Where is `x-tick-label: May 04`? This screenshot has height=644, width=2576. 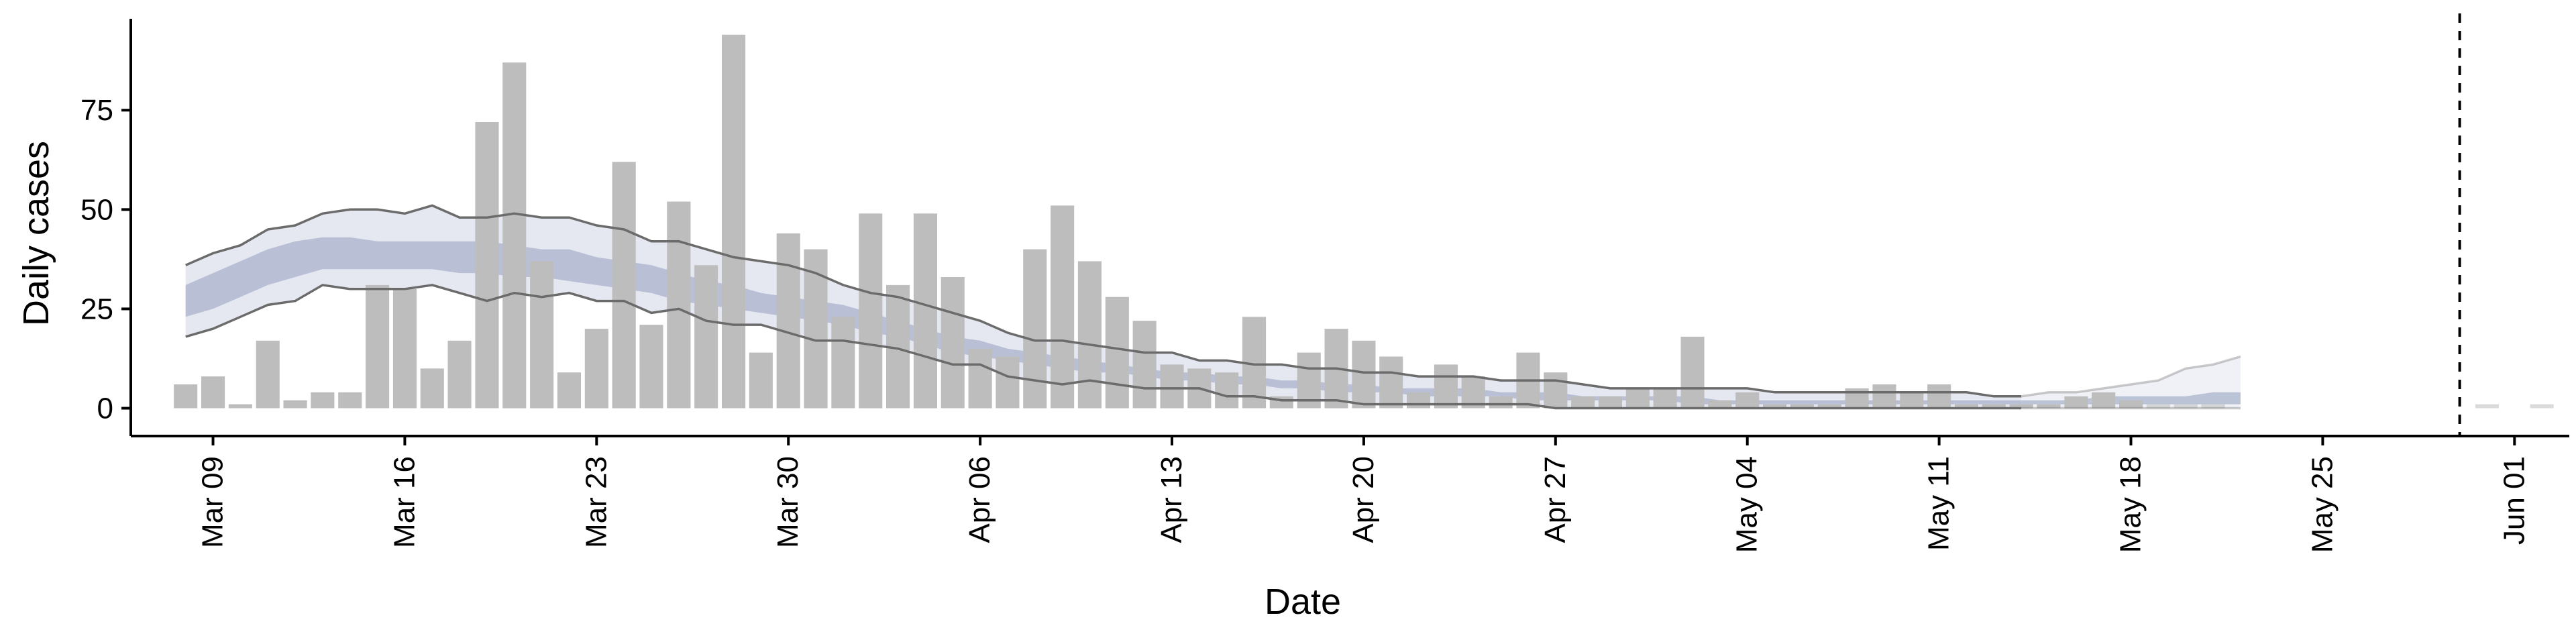 x-tick-label: May 04 is located at coordinates (1747, 504).